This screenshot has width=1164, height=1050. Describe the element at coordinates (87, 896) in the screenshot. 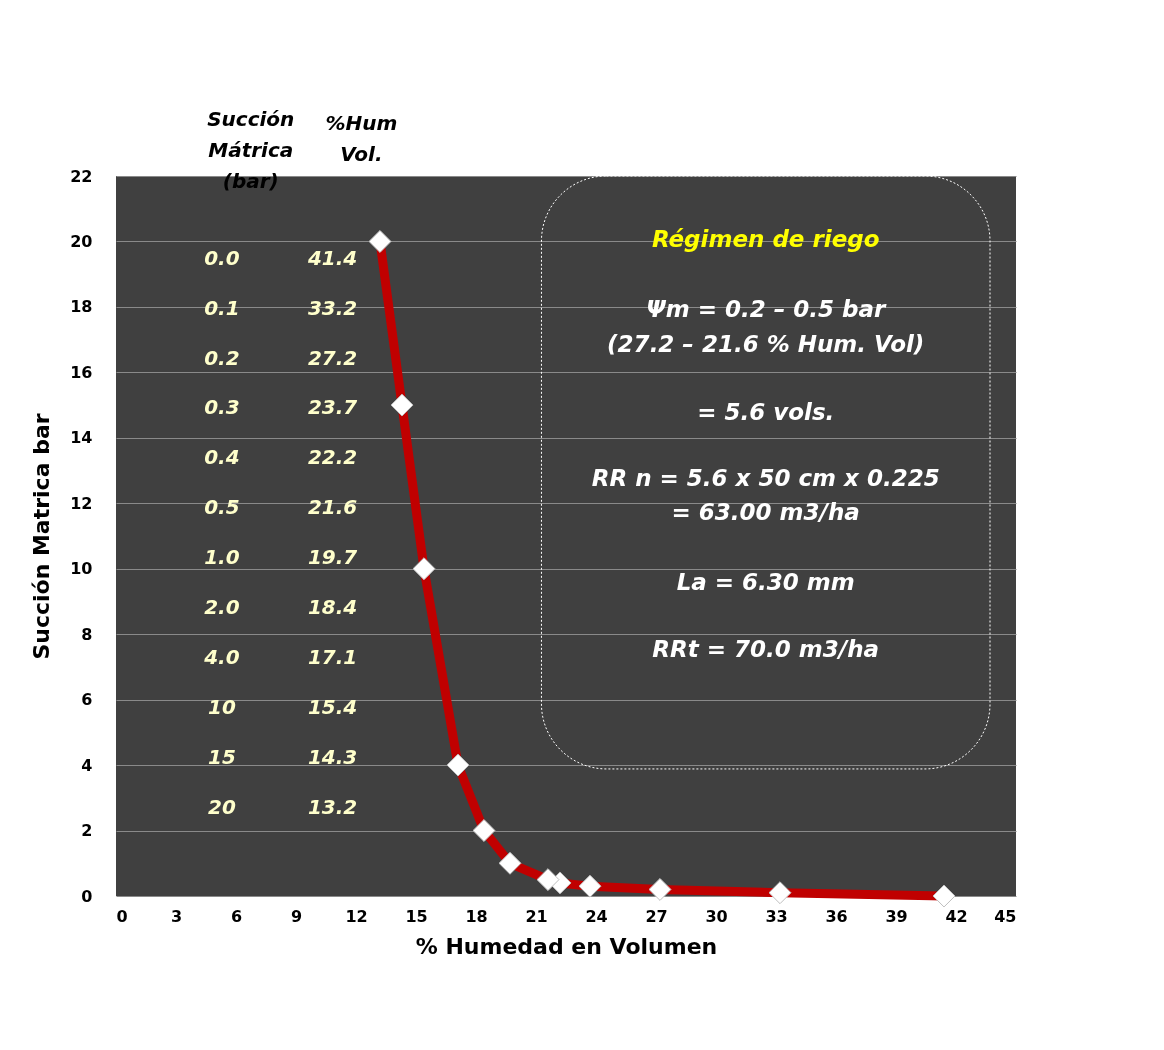

I see `y-tick-label: 0` at that location.